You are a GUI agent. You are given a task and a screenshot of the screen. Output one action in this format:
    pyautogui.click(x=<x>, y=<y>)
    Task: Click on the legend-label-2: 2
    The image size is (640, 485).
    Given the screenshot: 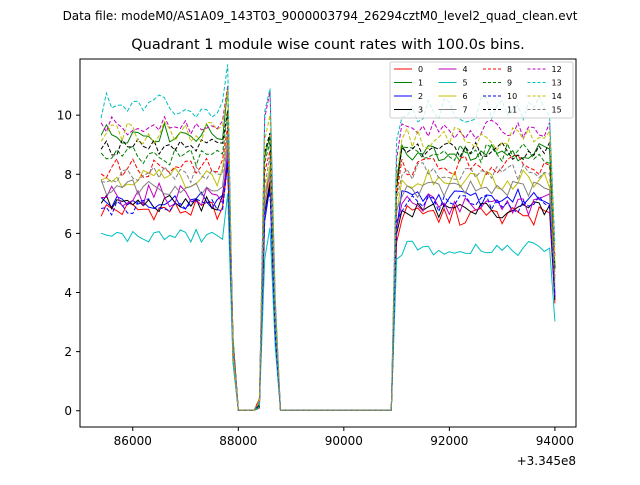 What is the action you would take?
    pyautogui.click(x=420, y=96)
    